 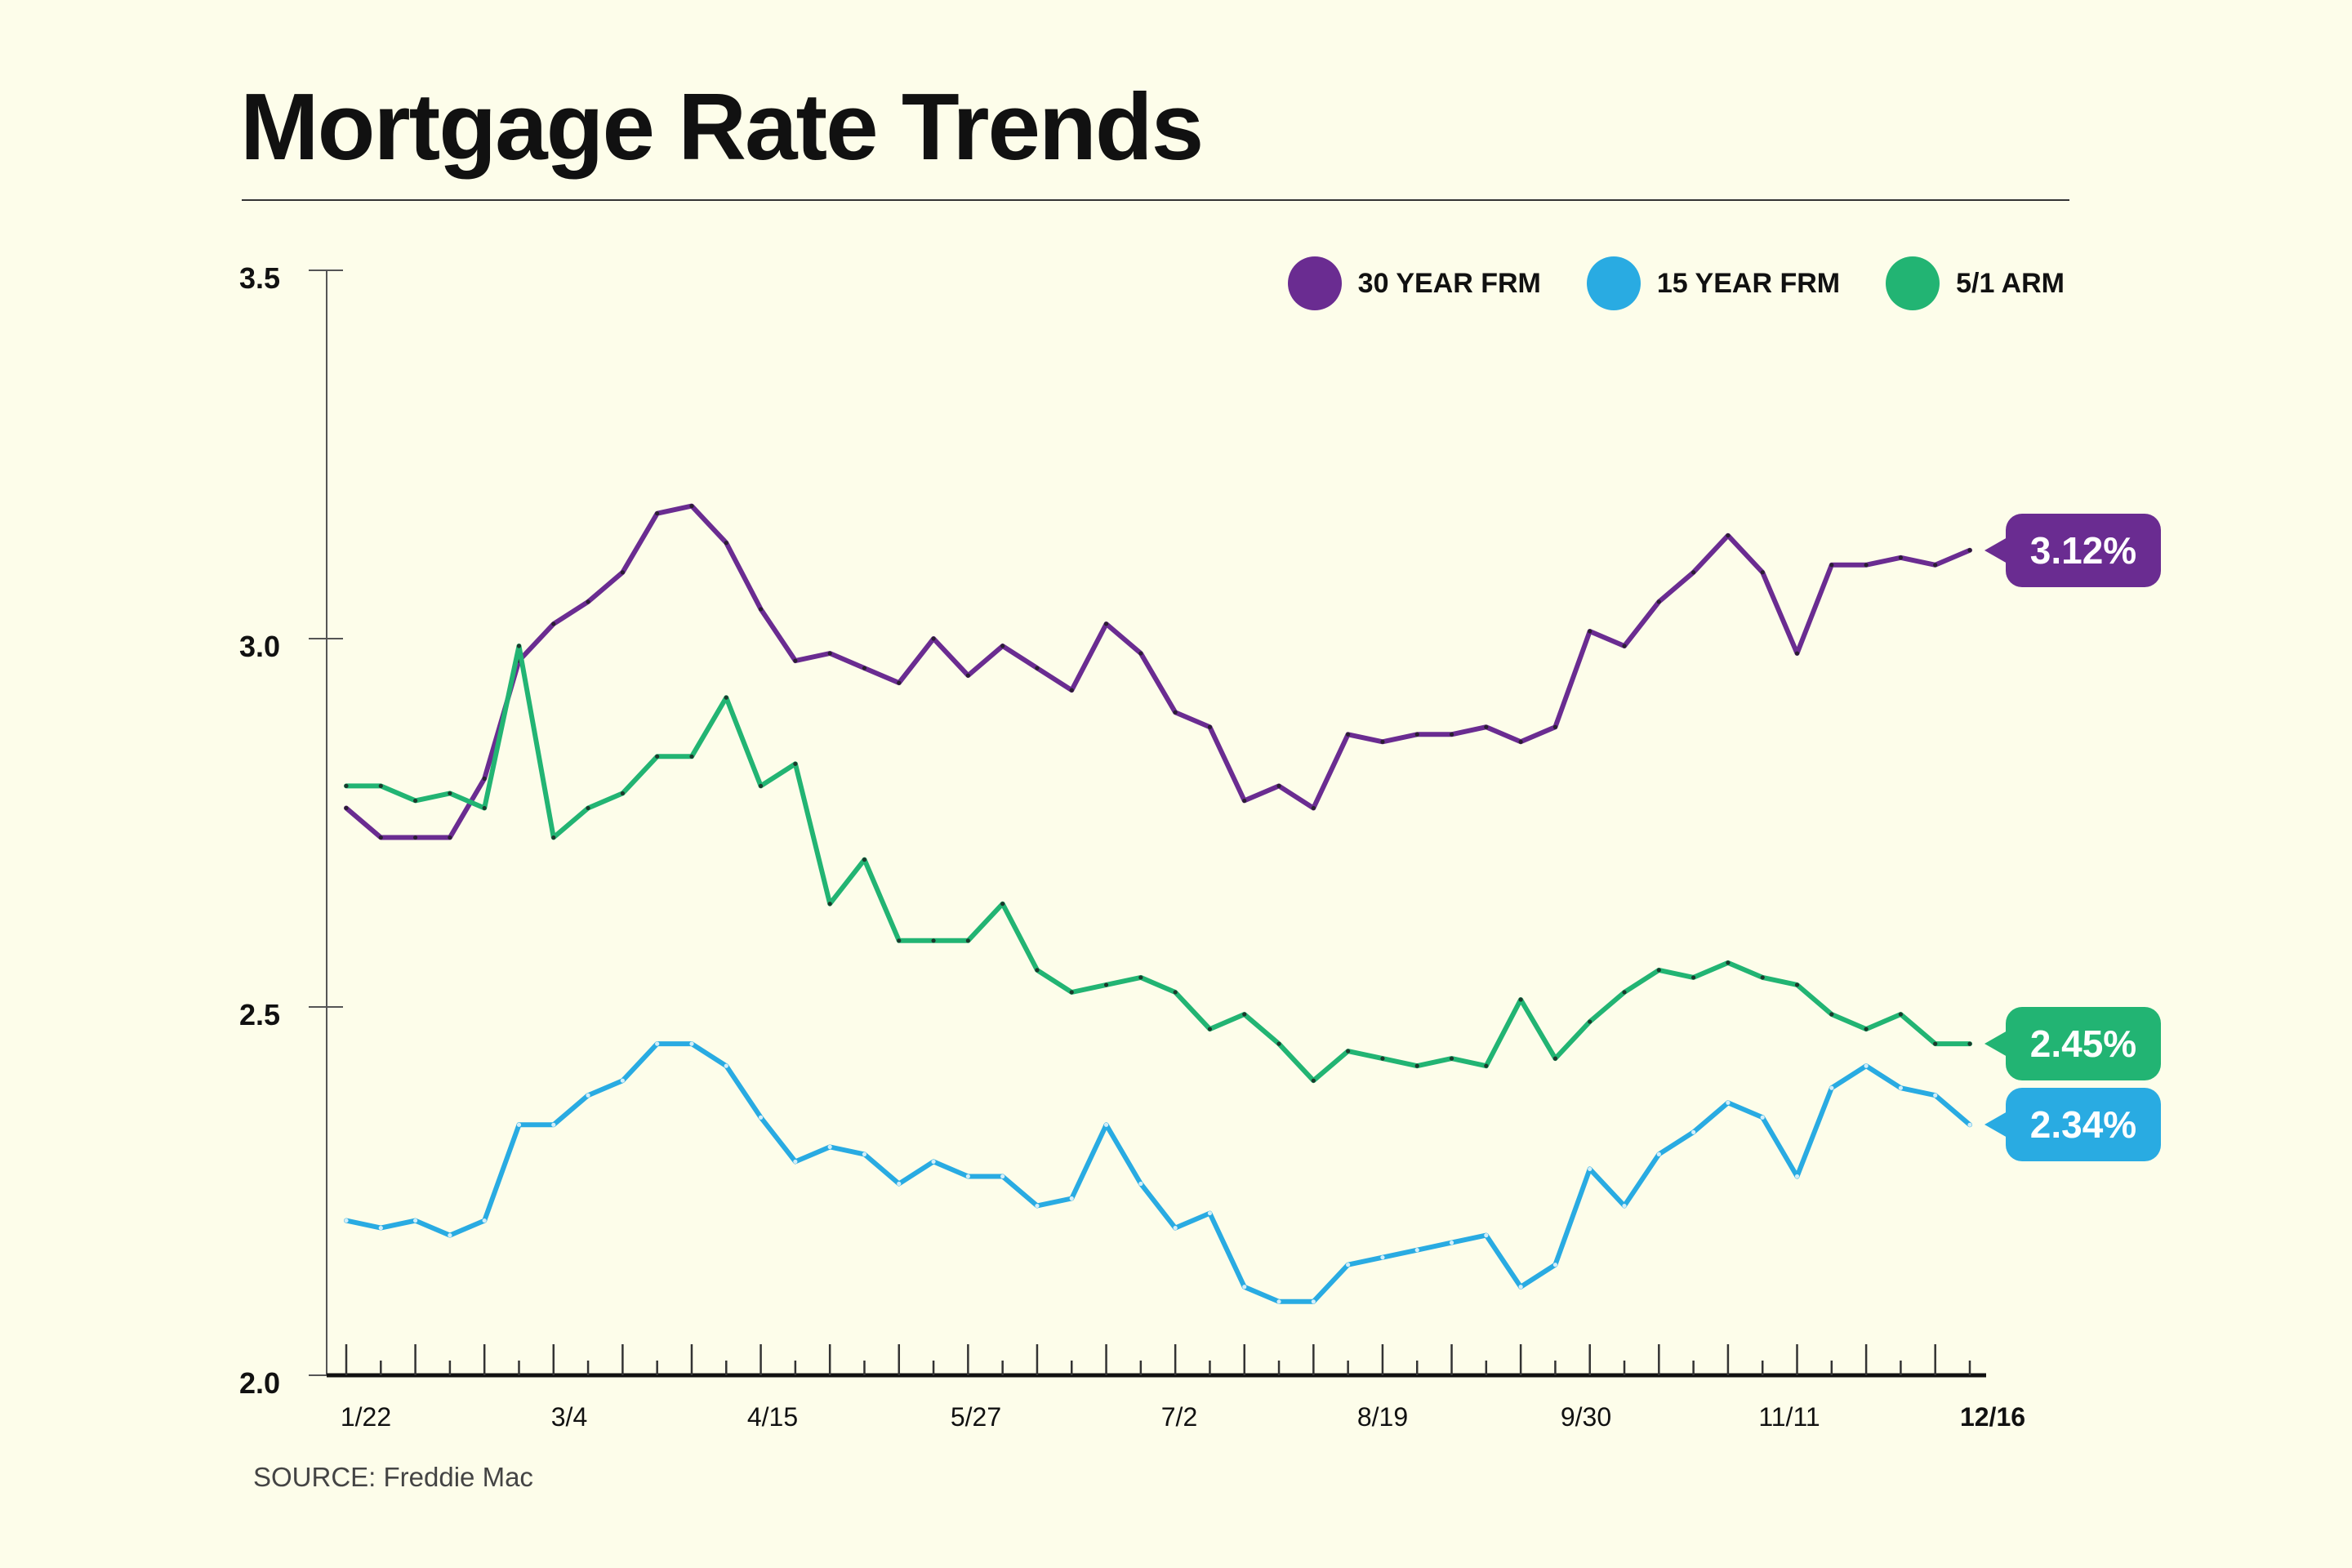 I want to click on x-tick-label: 3/4, so click(x=569, y=1417).